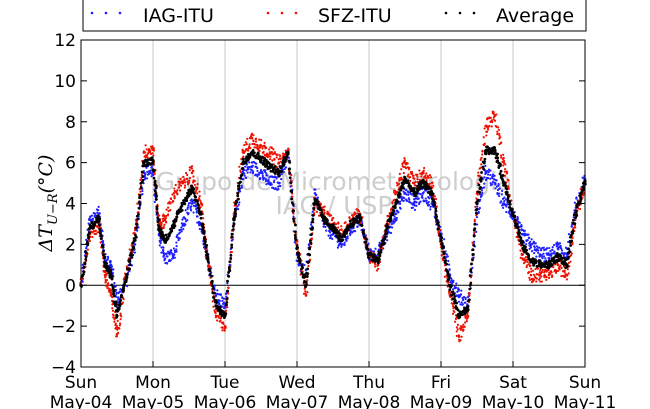 The width and height of the screenshot is (650, 409). What do you see at coordinates (368, 383) in the screenshot?
I see `x-tick-label-day: Thu` at bounding box center [368, 383].